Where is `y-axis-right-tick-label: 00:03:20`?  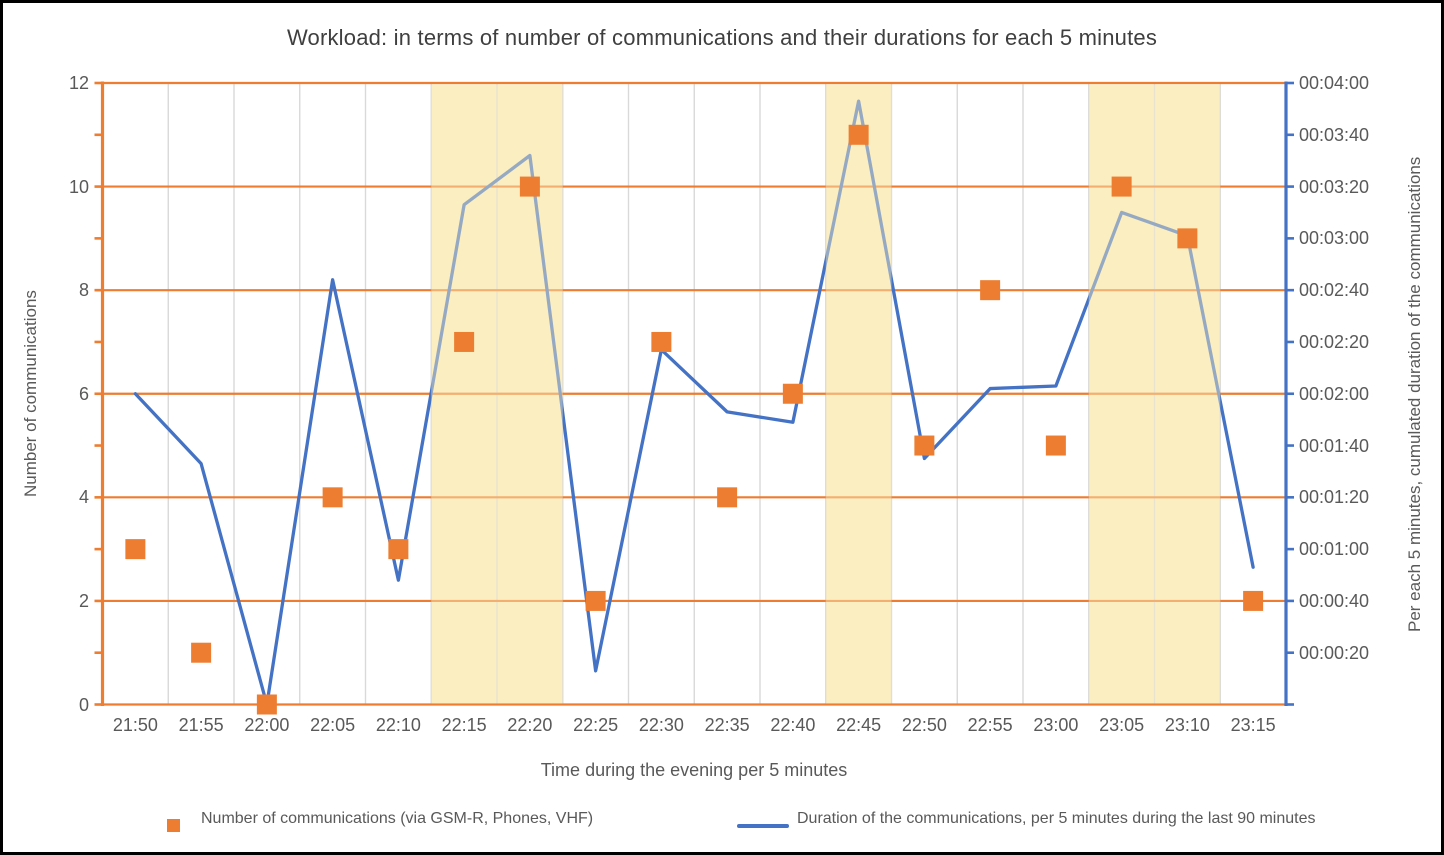
y-axis-right-tick-label: 00:03:20 is located at coordinates (1334, 186).